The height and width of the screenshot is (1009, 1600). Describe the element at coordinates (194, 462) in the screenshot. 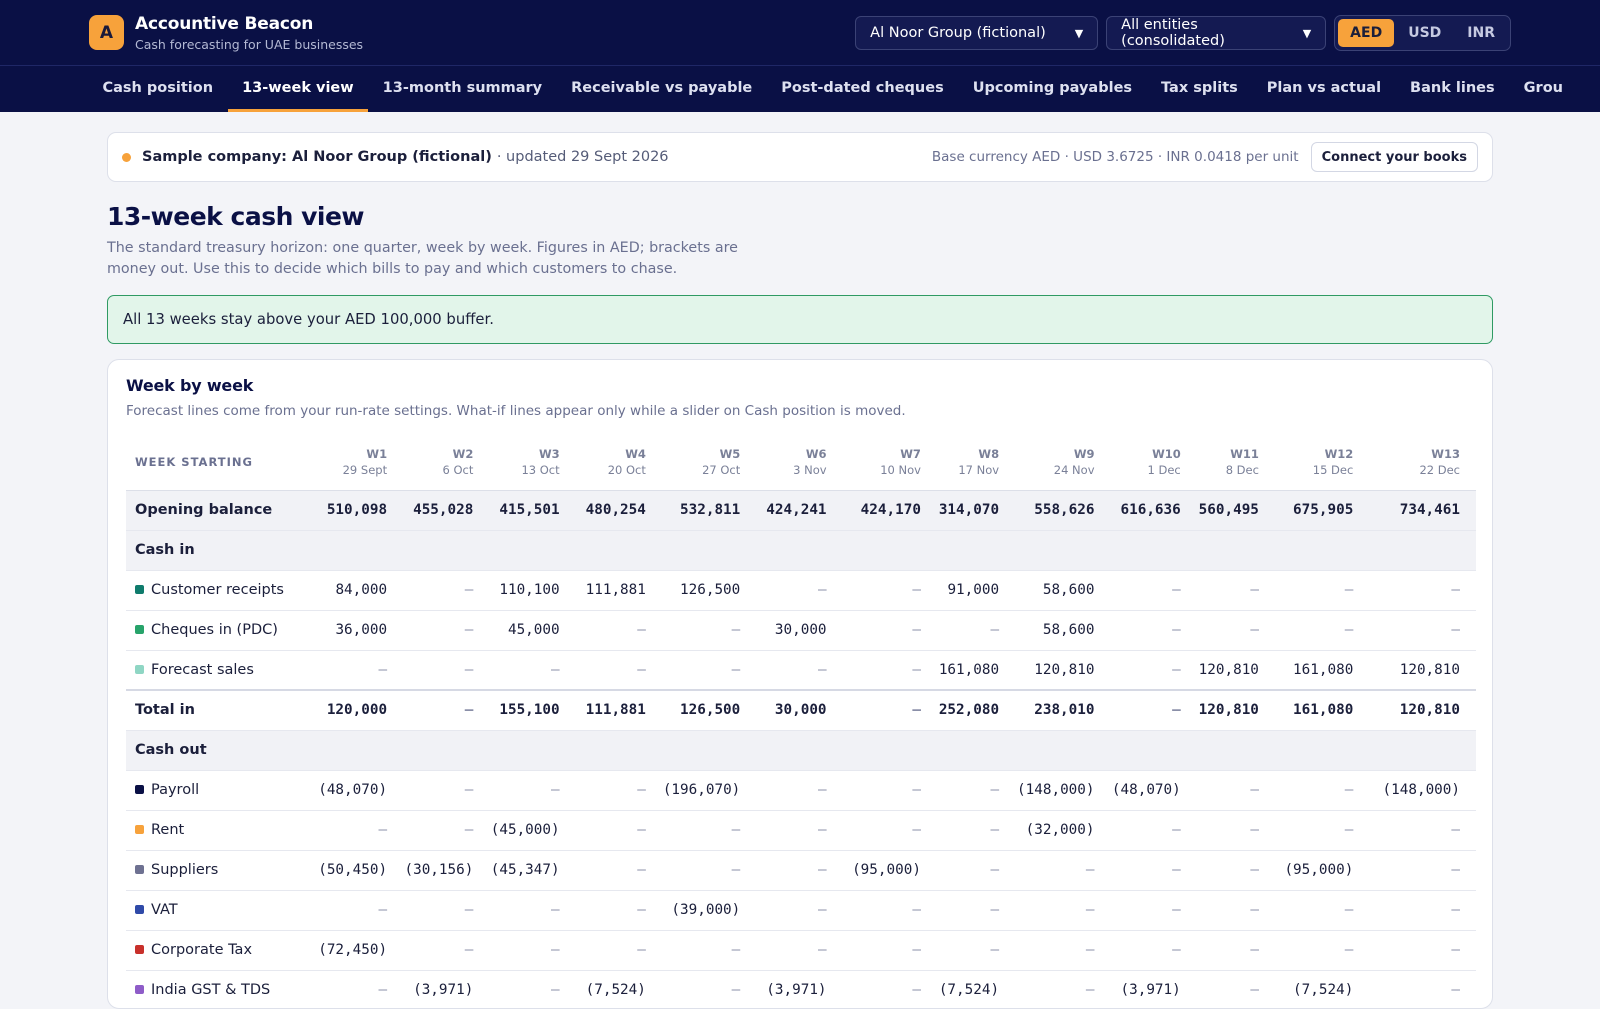

I see `week-starting-header: WEEK STARTING` at that location.